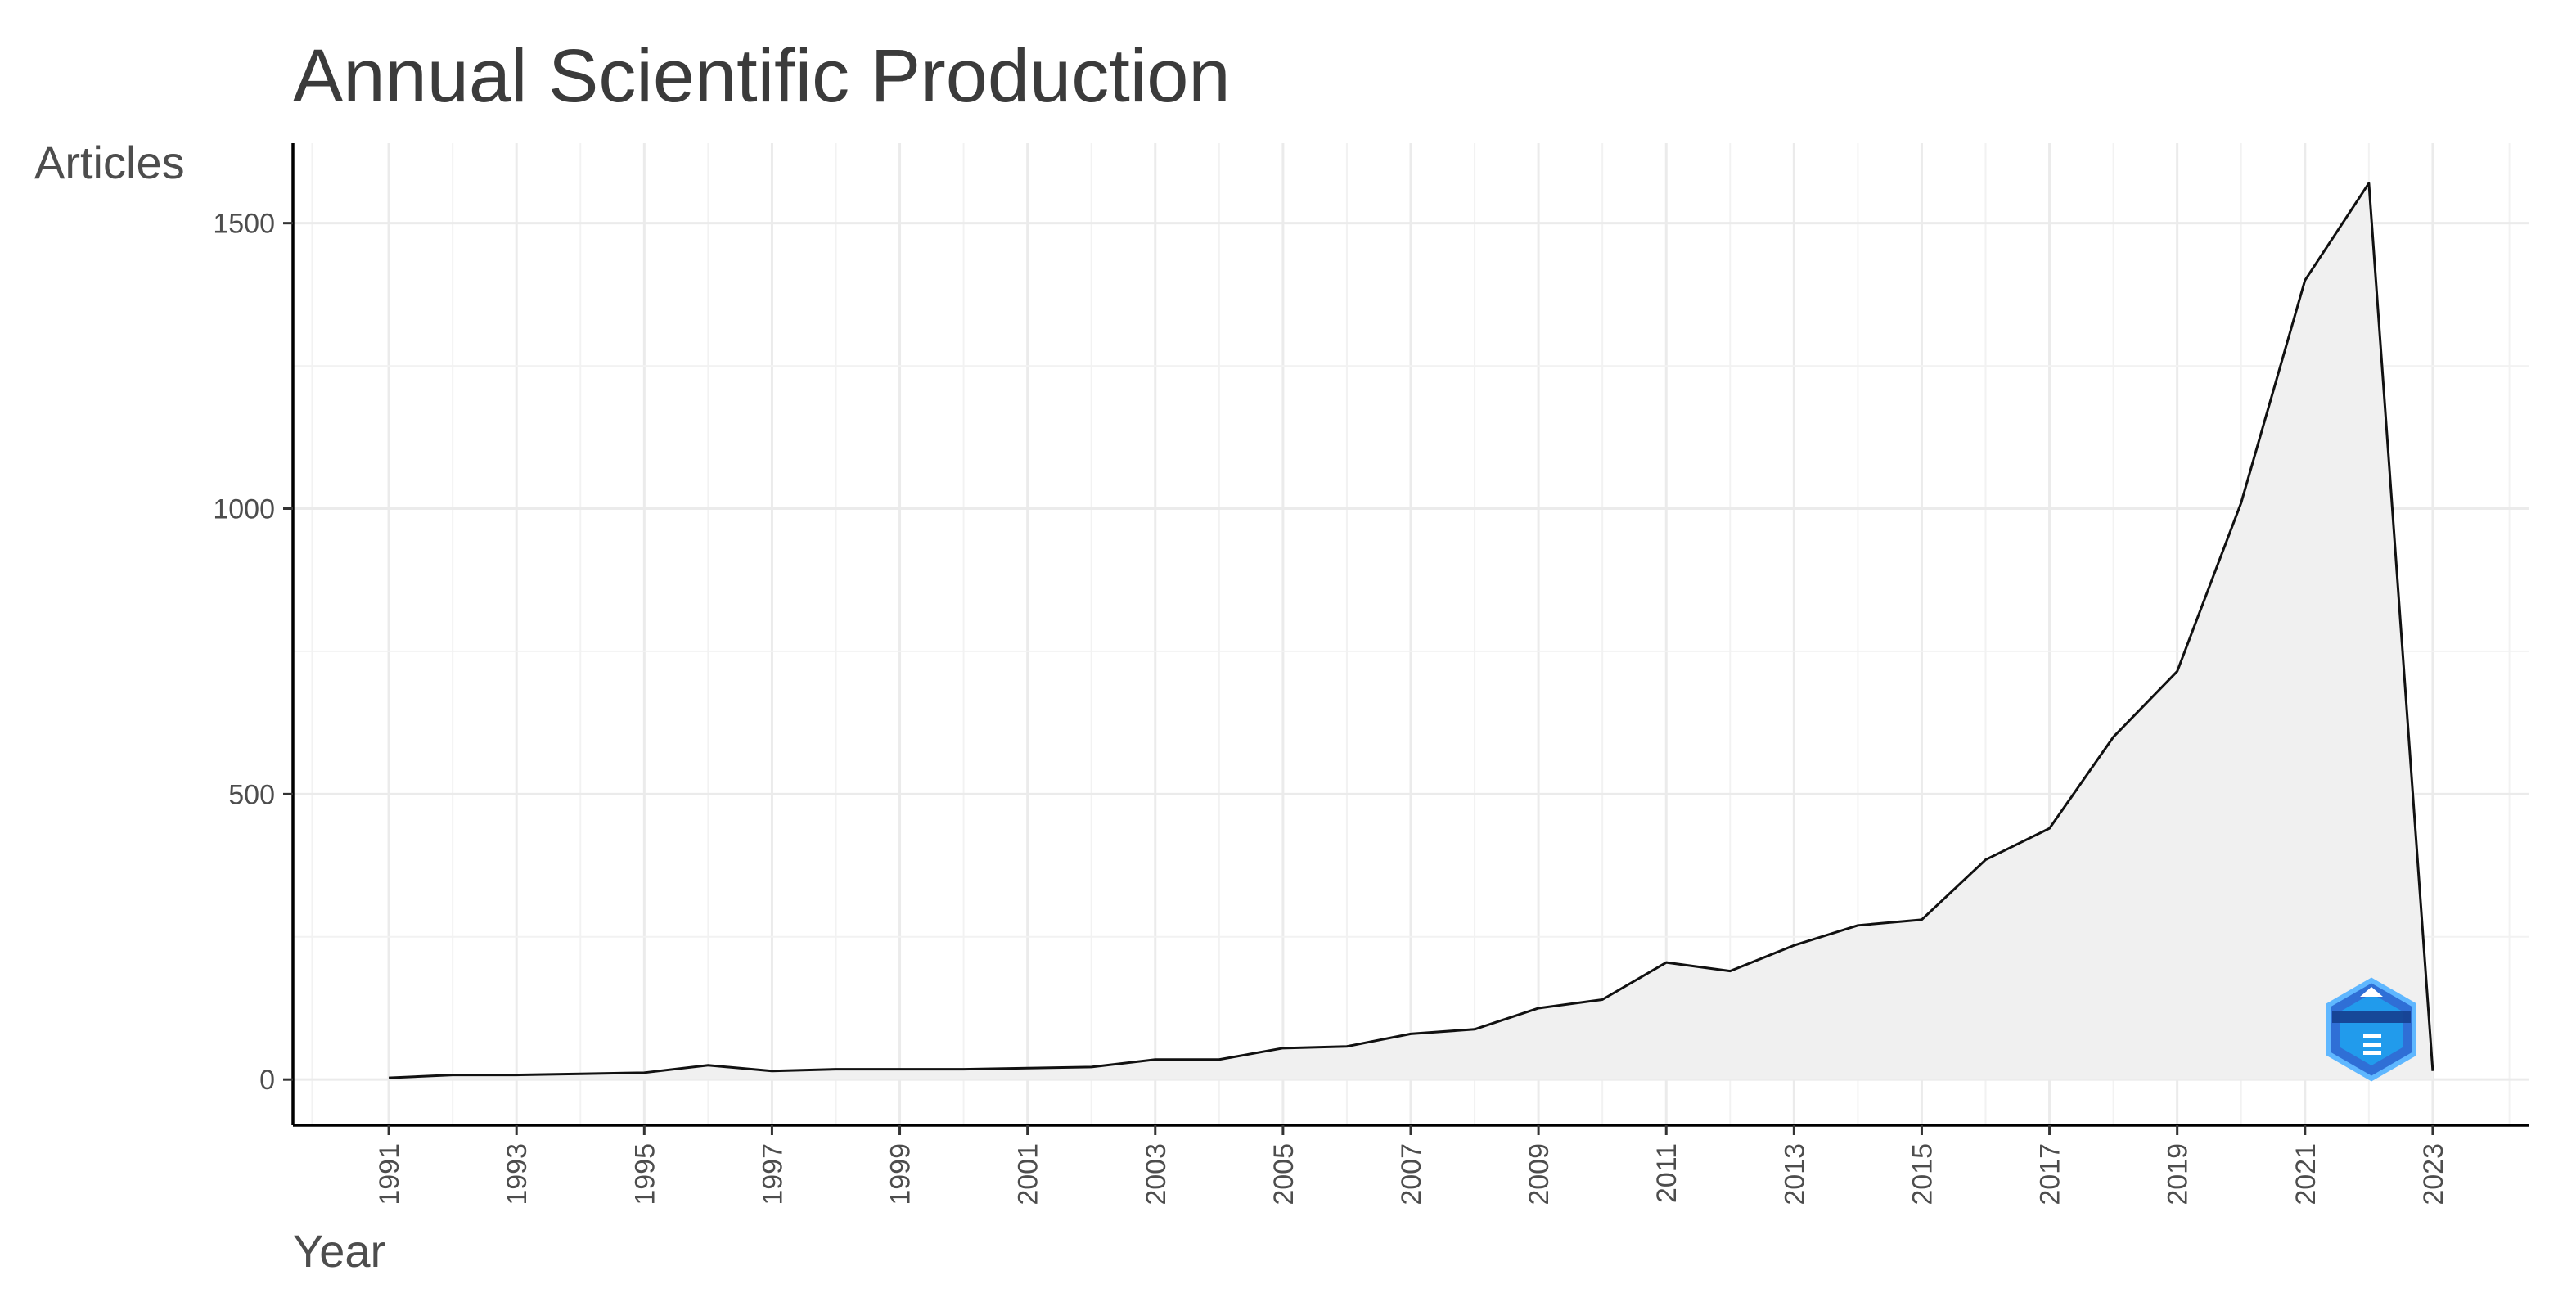 The image size is (2576, 1302). What do you see at coordinates (900, 1174) in the screenshot?
I see `x-tick-label: 1999` at bounding box center [900, 1174].